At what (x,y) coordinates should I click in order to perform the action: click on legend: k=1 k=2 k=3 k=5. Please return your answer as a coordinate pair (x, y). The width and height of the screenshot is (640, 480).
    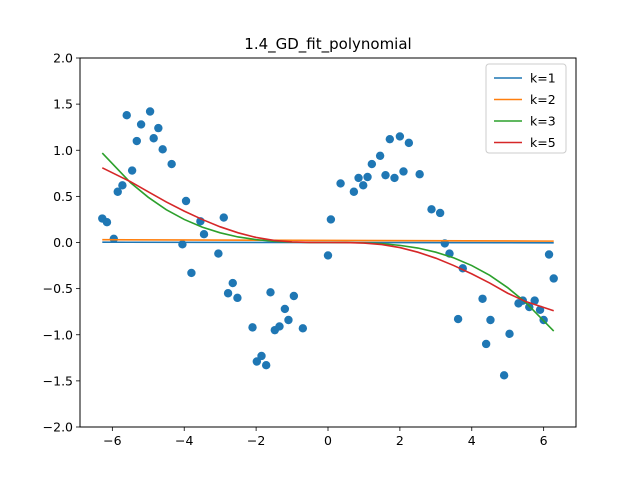
    Looking at the image, I should click on (526, 108).